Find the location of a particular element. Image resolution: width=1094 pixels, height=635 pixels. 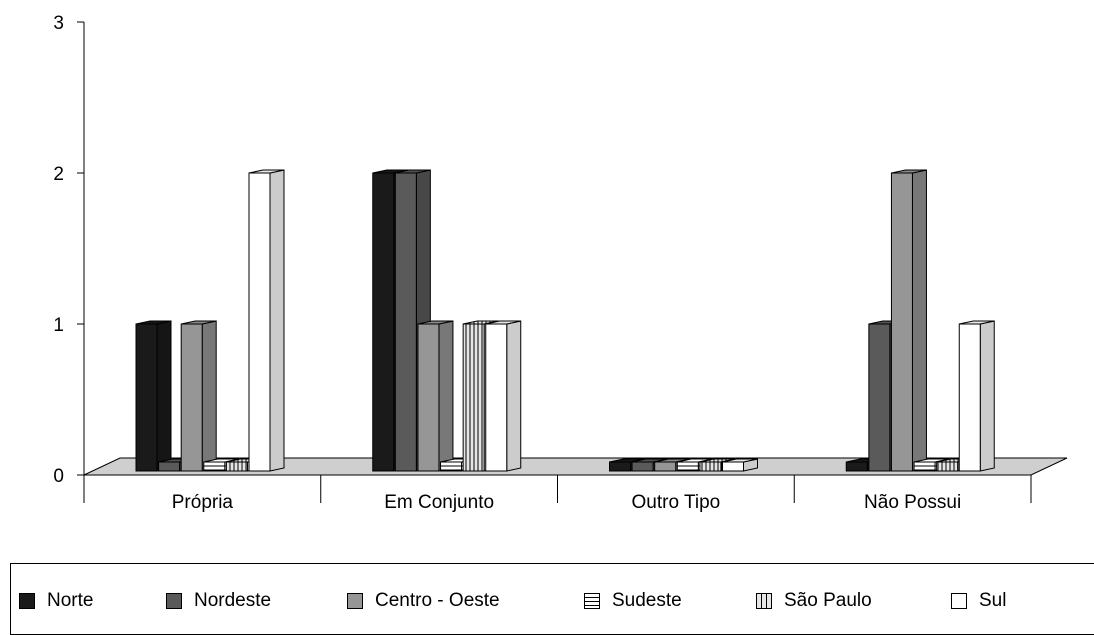

legend-label-sudeste: Sudeste is located at coordinates (647, 600).